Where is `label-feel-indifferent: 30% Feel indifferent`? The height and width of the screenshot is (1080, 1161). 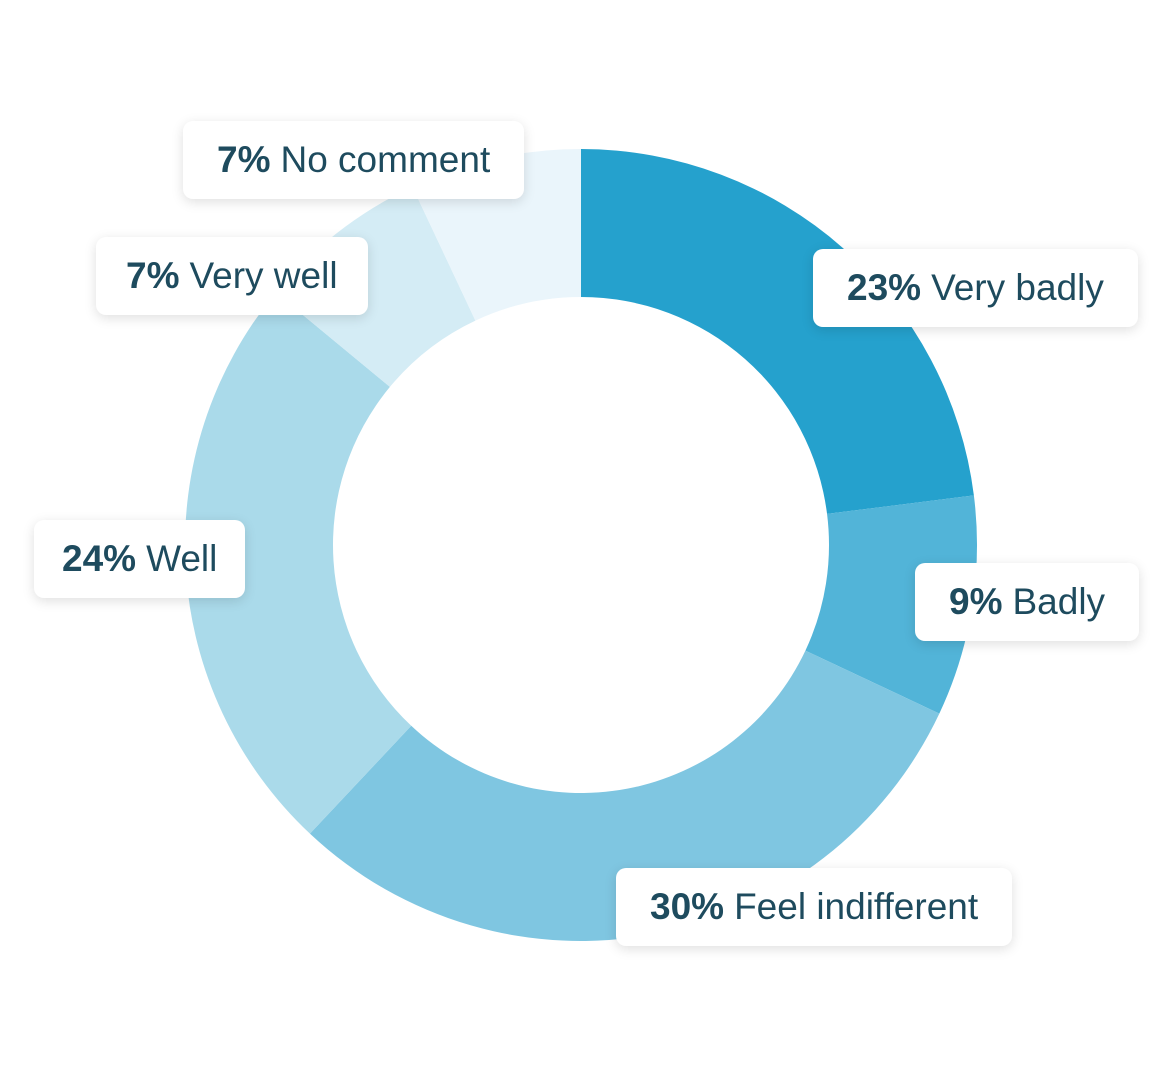 label-feel-indifferent: 30% Feel indifferent is located at coordinates (814, 907).